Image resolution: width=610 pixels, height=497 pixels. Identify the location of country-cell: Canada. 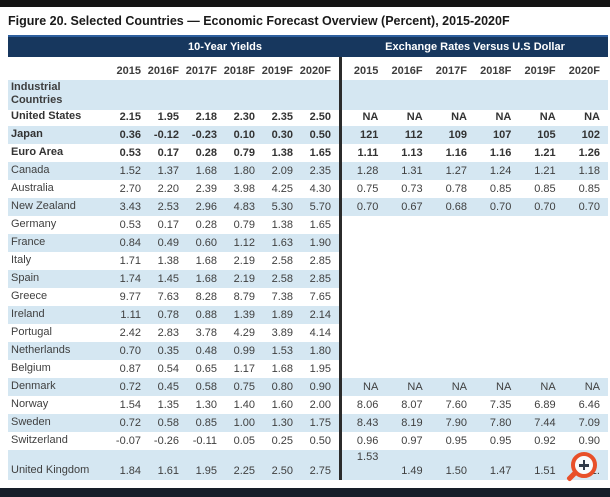
(59, 171).